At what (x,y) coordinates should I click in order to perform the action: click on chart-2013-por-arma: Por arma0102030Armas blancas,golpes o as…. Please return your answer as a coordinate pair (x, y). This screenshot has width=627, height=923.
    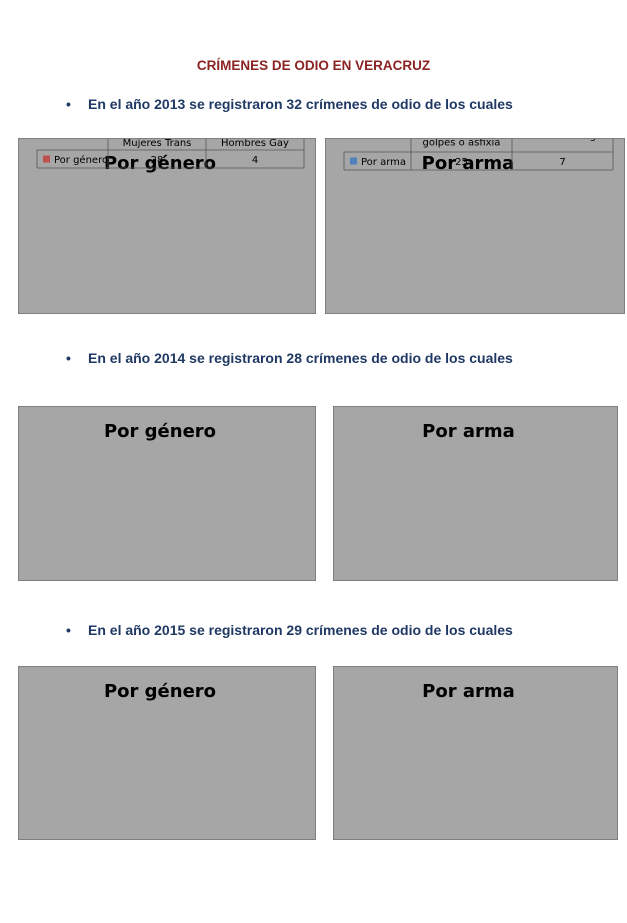
    Looking at the image, I should click on (475, 226).